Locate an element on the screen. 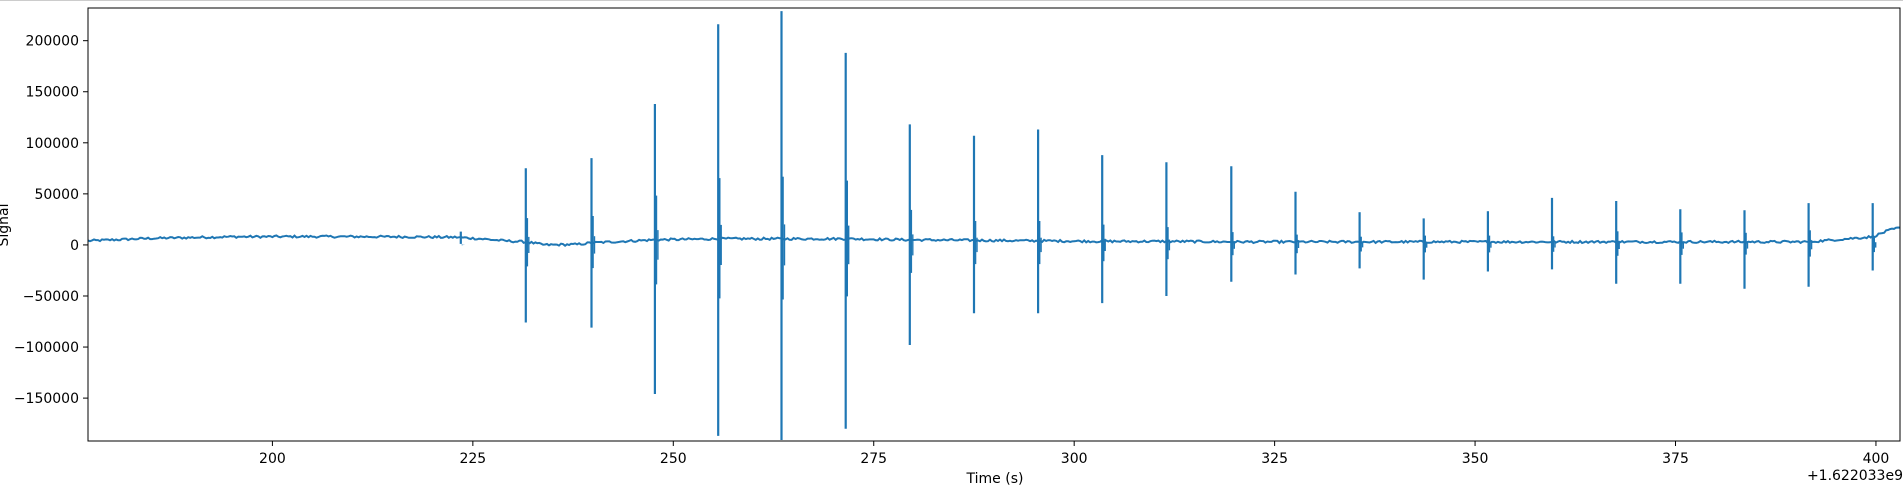  signal-trace is located at coordinates (994, 236).